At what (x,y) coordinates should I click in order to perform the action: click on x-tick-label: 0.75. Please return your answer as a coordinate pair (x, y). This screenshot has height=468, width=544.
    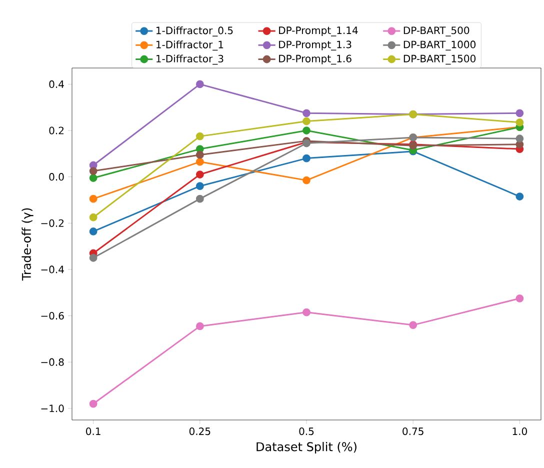
    Looking at the image, I should click on (413, 432).